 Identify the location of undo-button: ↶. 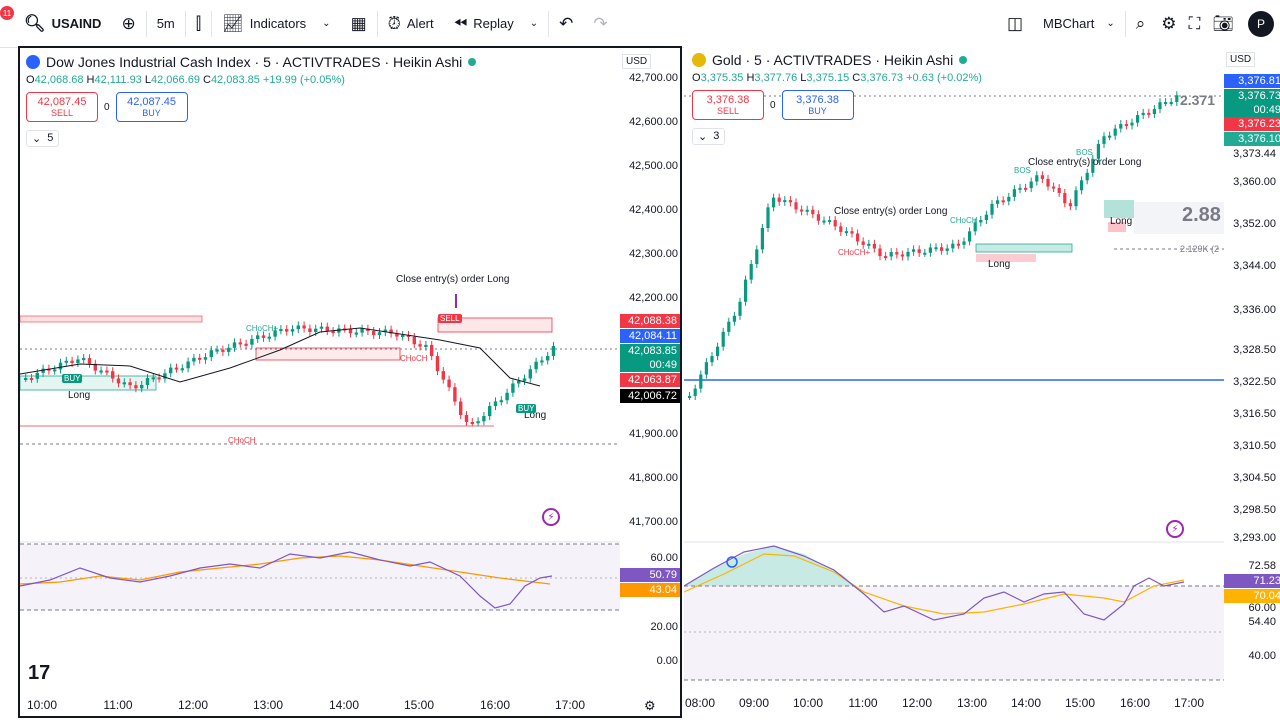
(566, 24).